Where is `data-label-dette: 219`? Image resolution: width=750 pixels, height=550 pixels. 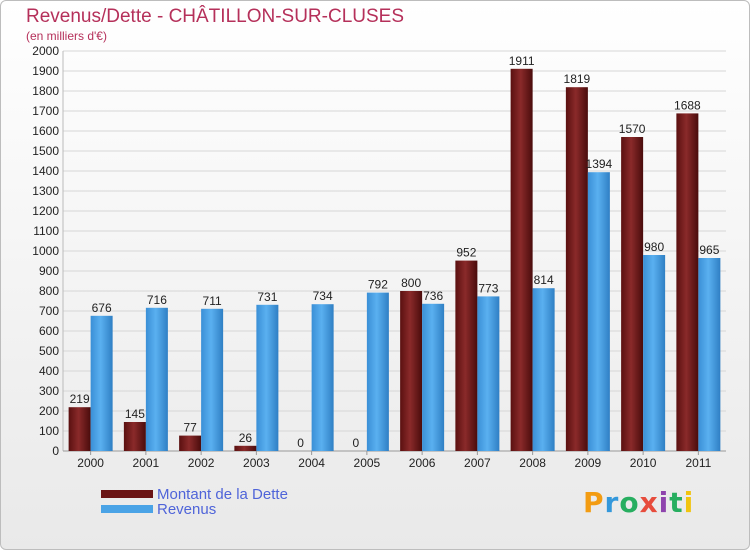
data-label-dette: 219 is located at coordinates (80, 399).